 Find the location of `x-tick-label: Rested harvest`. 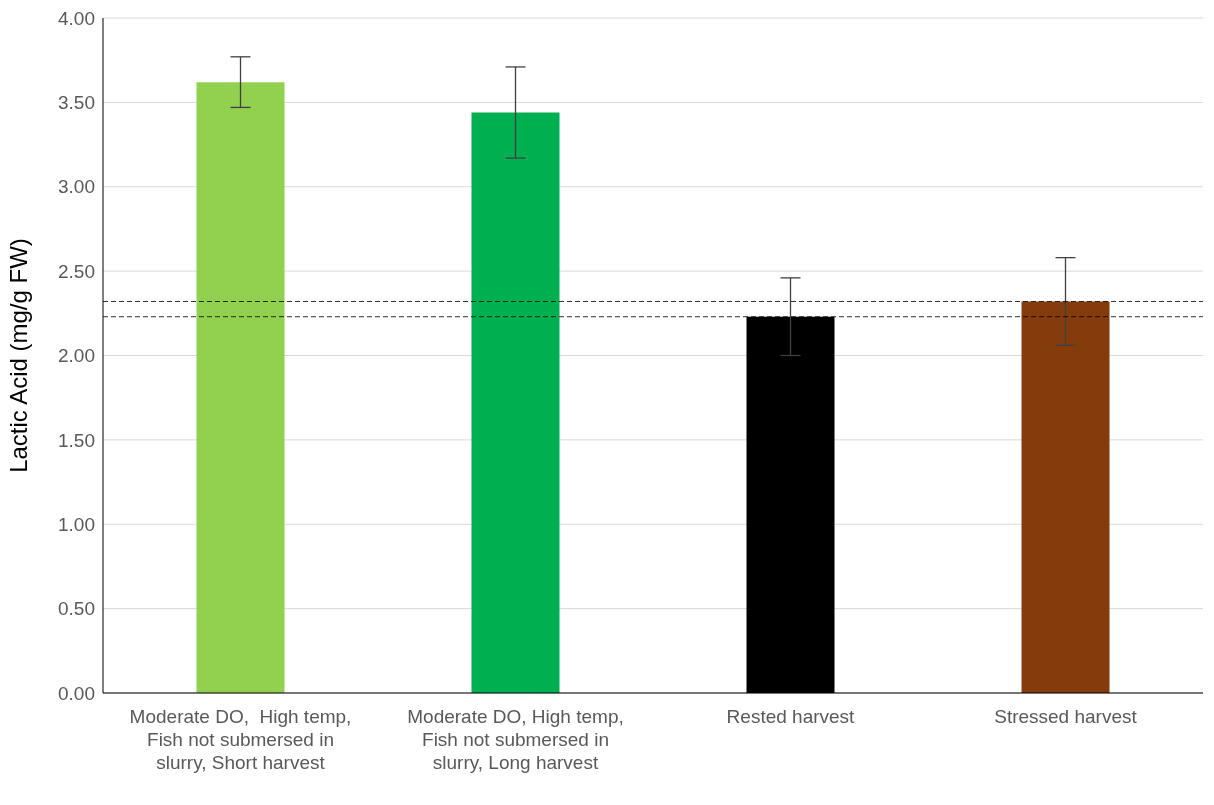

x-tick-label: Rested harvest is located at coordinates (791, 716).